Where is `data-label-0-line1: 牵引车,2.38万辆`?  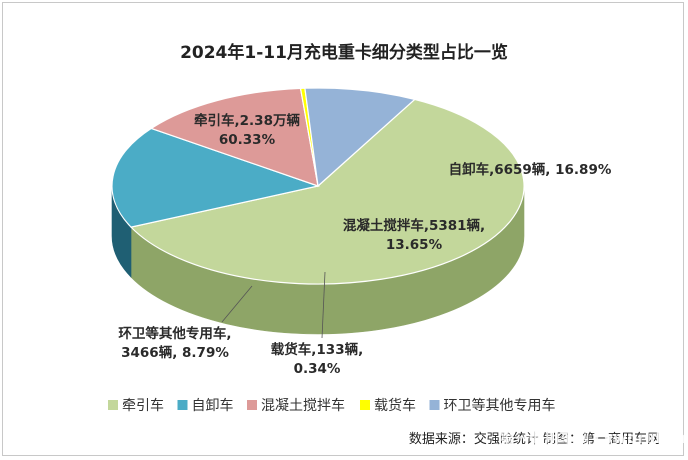 data-label-0-line1: 牵引车,2.38万辆 is located at coordinates (247, 120).